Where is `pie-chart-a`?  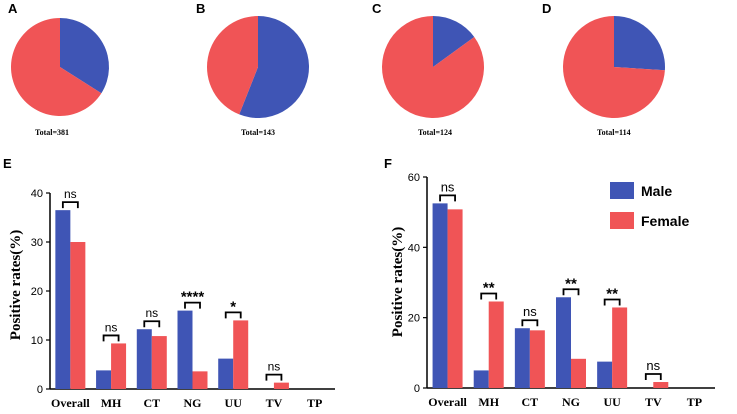 pie-chart-a is located at coordinates (60, 67).